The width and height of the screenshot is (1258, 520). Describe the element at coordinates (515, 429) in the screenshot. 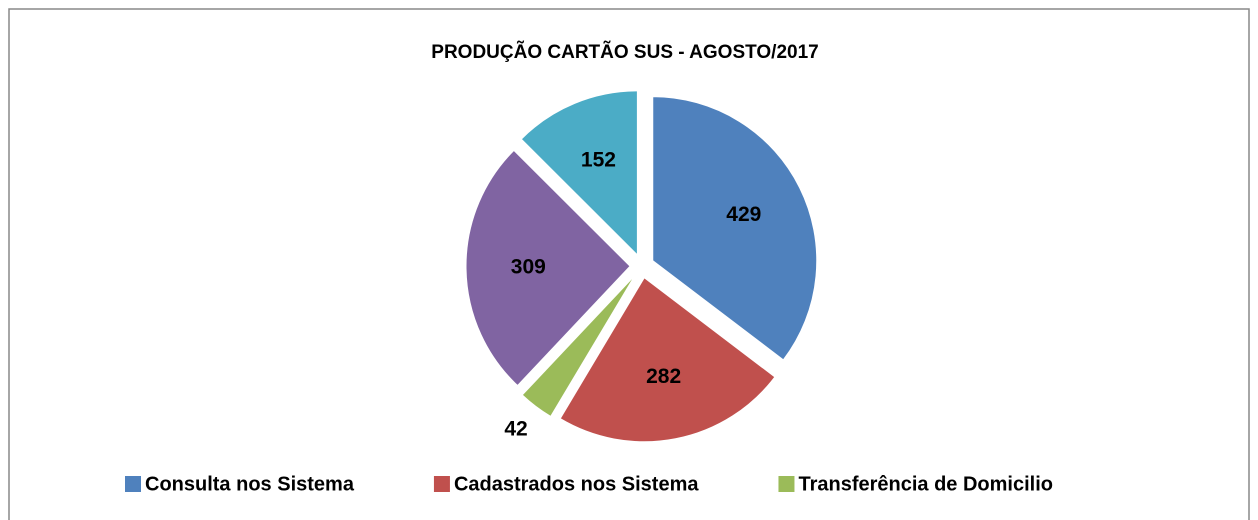

I see `data-label: 42` at that location.